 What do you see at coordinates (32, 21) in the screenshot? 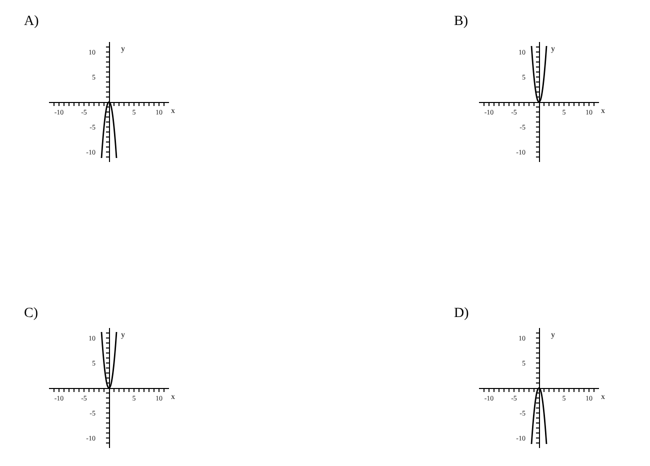
I see `chart-title: A)` at bounding box center [32, 21].